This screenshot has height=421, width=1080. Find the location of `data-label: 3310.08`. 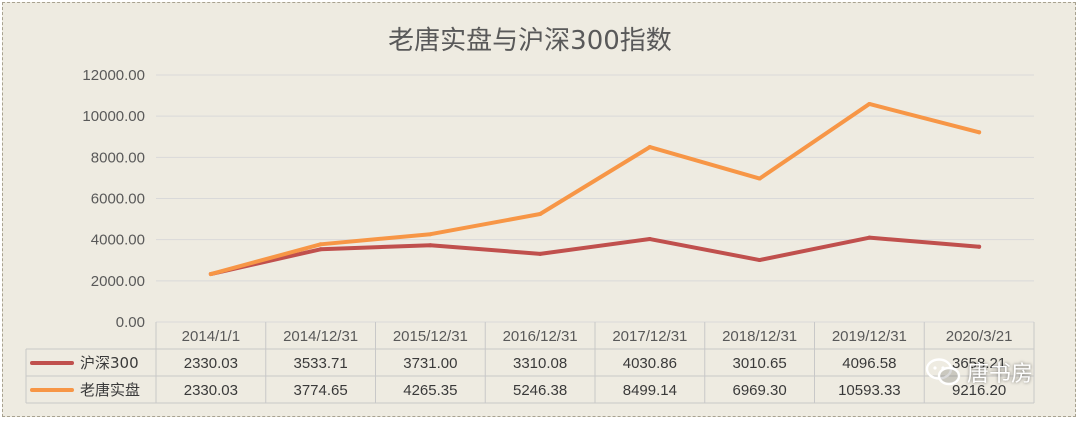

data-label: 3310.08 is located at coordinates (540, 363).